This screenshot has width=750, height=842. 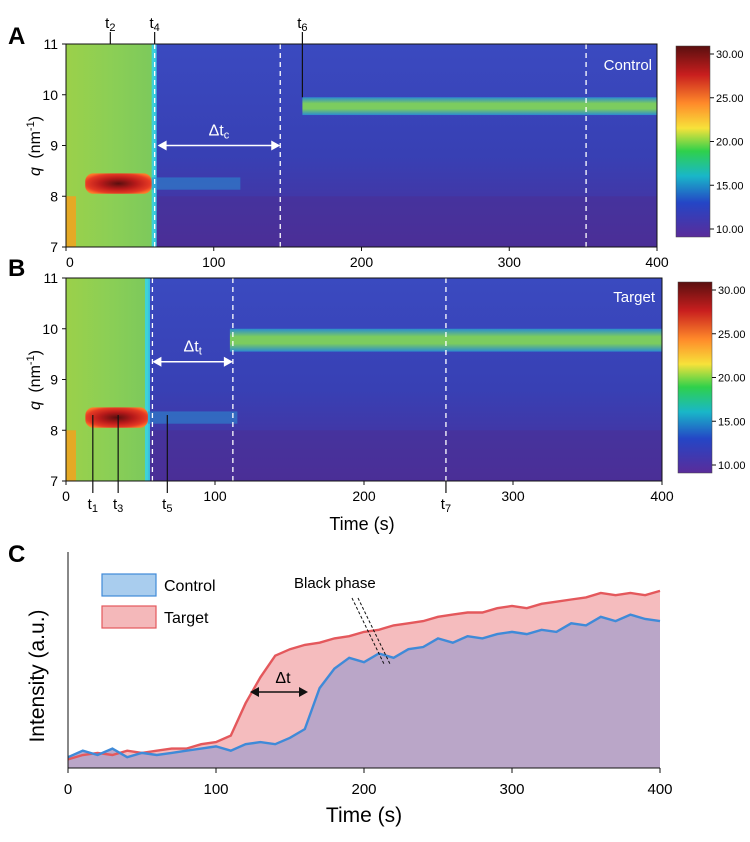 I want to click on colorbar-tick-label: 10.00, so click(x=732, y=466).